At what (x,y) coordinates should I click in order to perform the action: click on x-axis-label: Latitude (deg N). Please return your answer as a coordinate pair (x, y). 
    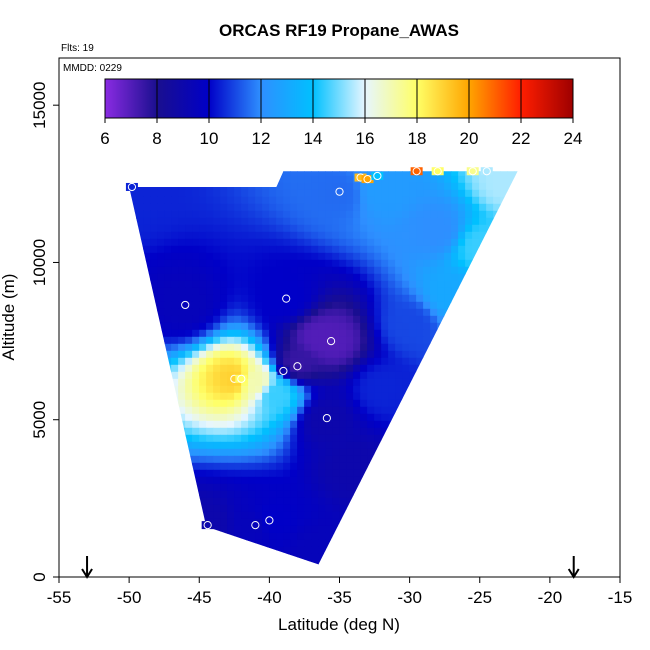
    Looking at the image, I should click on (339, 624).